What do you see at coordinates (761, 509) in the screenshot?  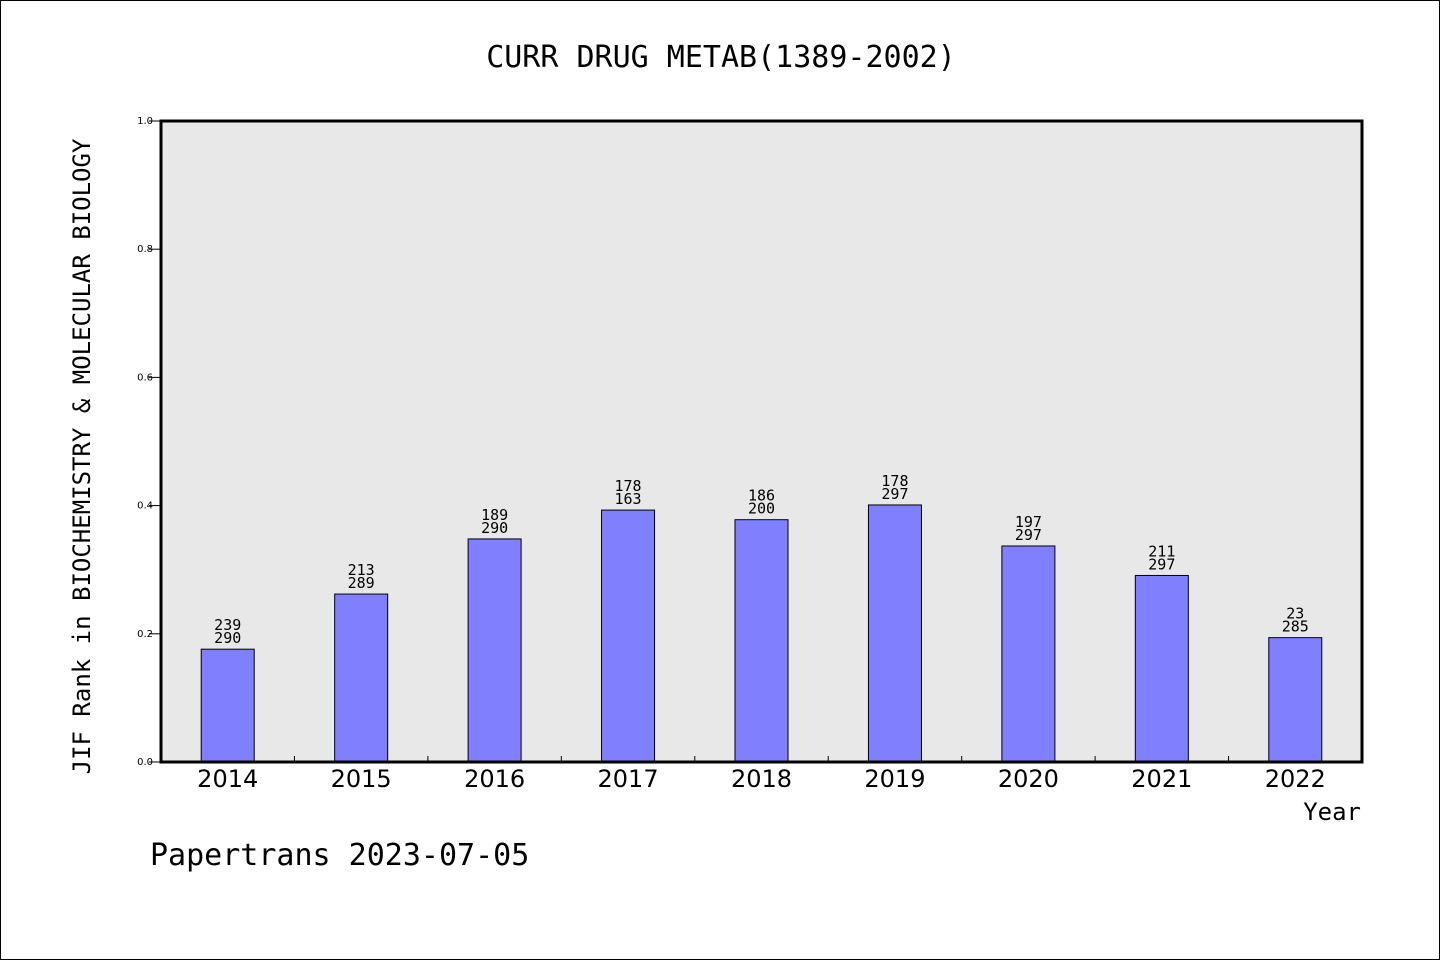 I see `bar-total-label-2018: 200` at bounding box center [761, 509].